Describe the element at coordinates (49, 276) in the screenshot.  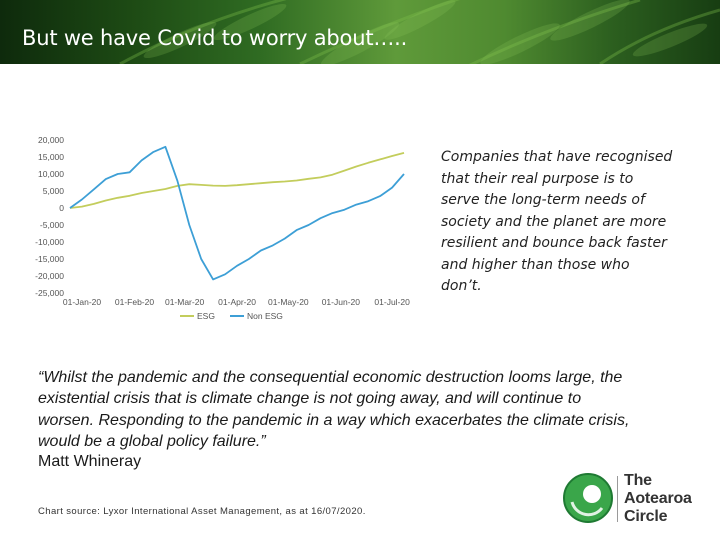
I see `y-tick-label: -20,000` at that location.